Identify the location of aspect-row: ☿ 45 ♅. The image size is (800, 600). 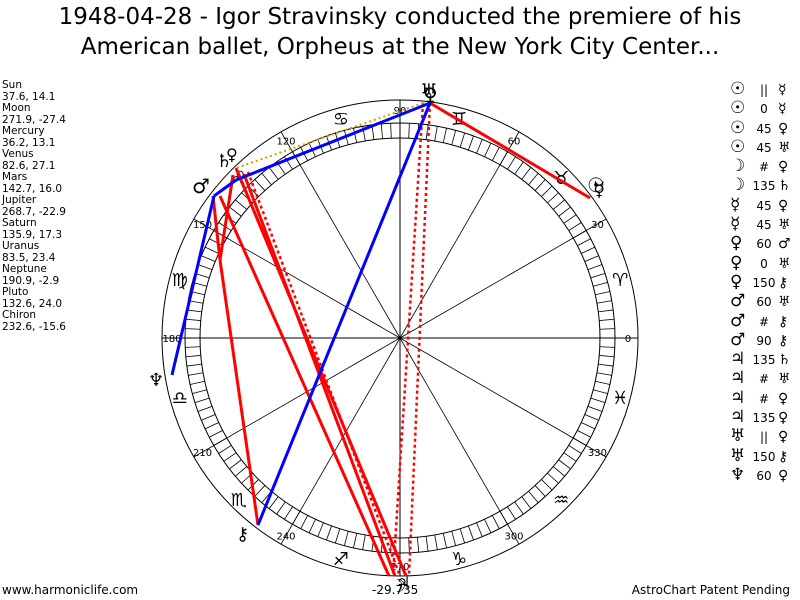
(764, 224).